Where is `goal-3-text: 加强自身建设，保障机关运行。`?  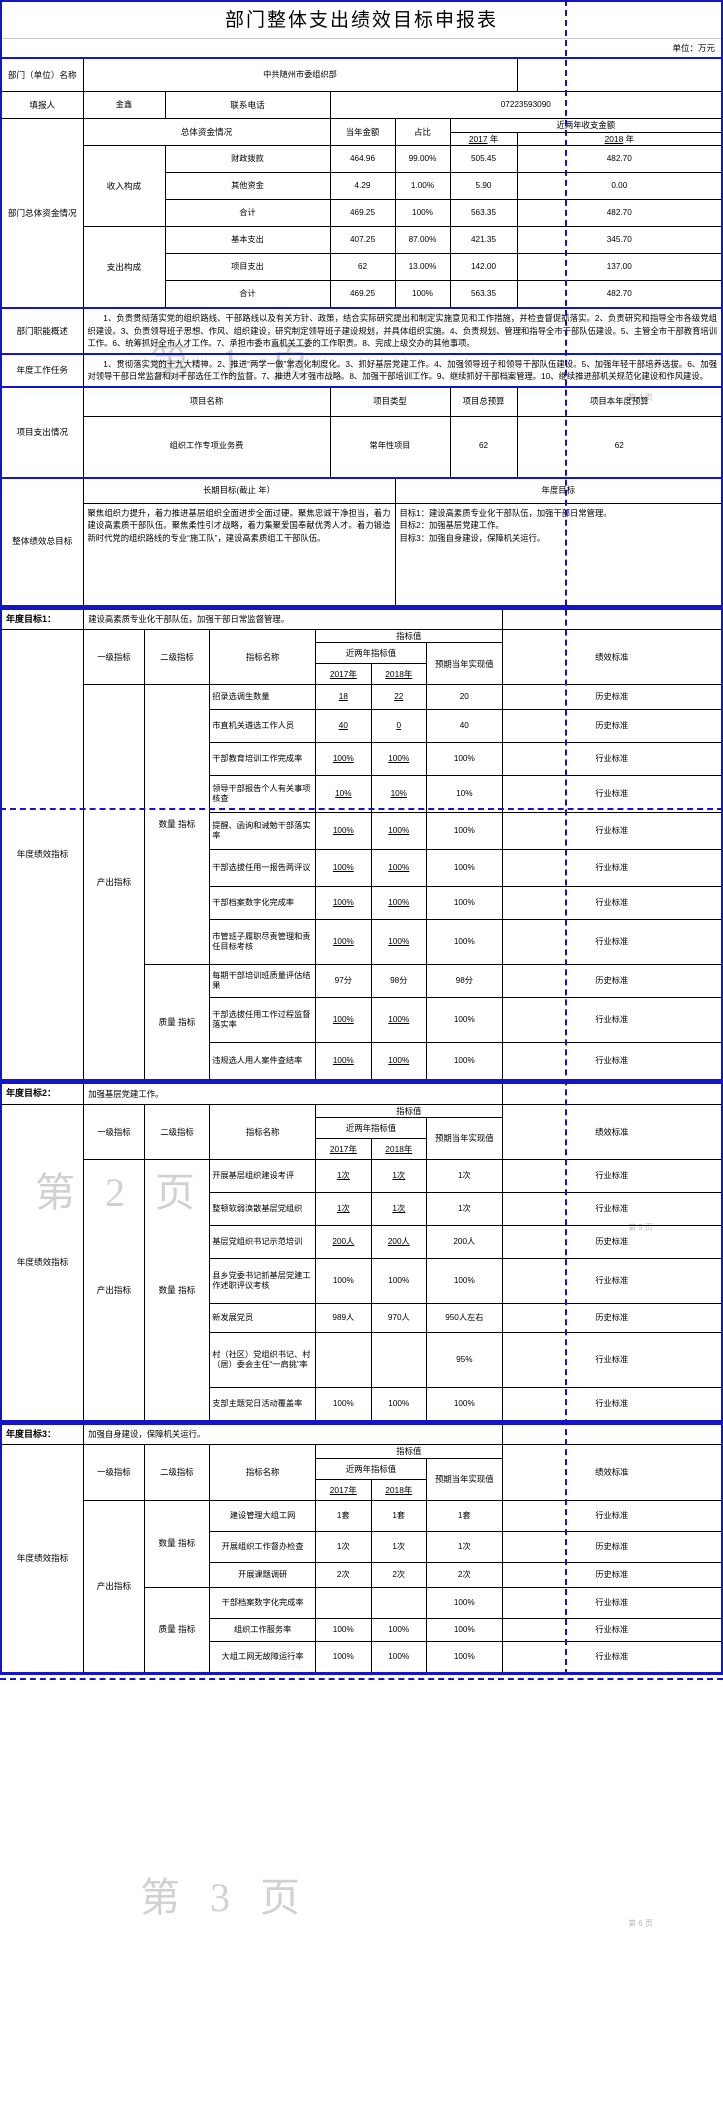 goal-3-text: 加强自身建设，保障机关运行。 is located at coordinates (293, 1434).